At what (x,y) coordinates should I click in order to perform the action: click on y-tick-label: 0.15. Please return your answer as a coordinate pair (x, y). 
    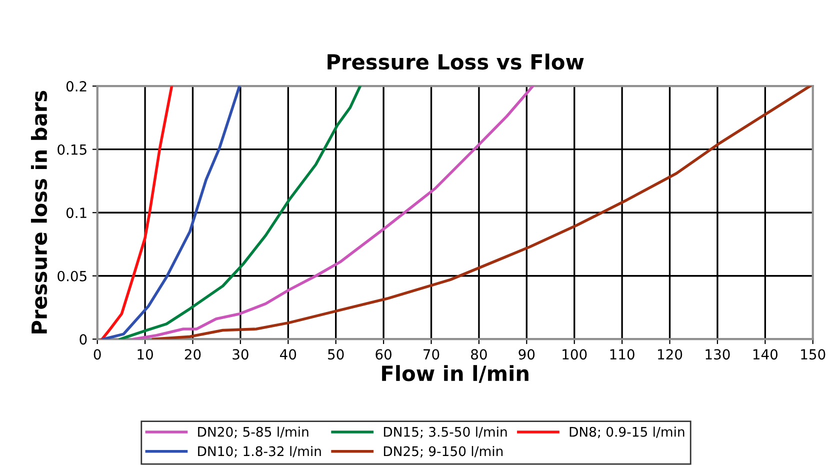
    Looking at the image, I should click on (72, 149).